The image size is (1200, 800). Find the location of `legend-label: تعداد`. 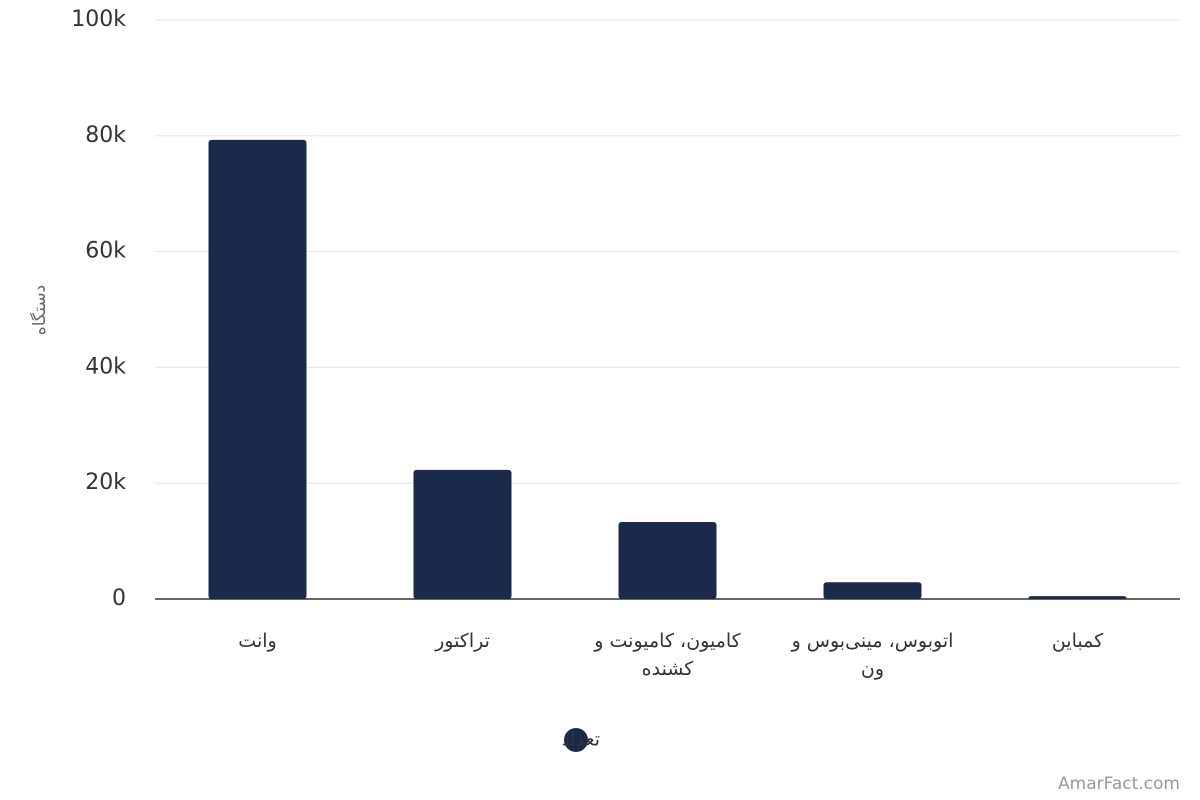

legend-label: تعداد is located at coordinates (581, 740).